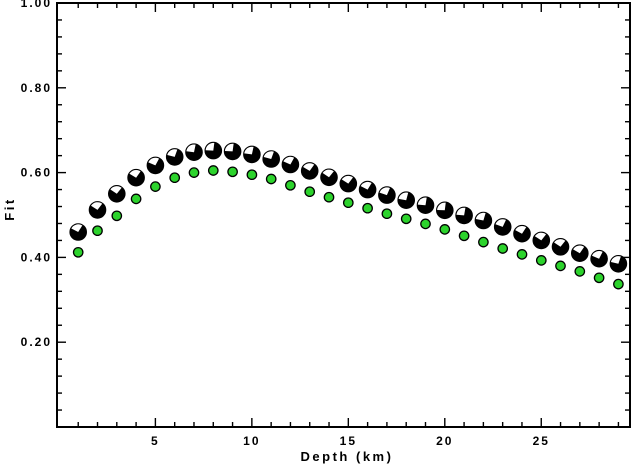 The height and width of the screenshot is (468, 637). What do you see at coordinates (36, 257) in the screenshot?
I see `y-tick-label: 0.40` at bounding box center [36, 257].